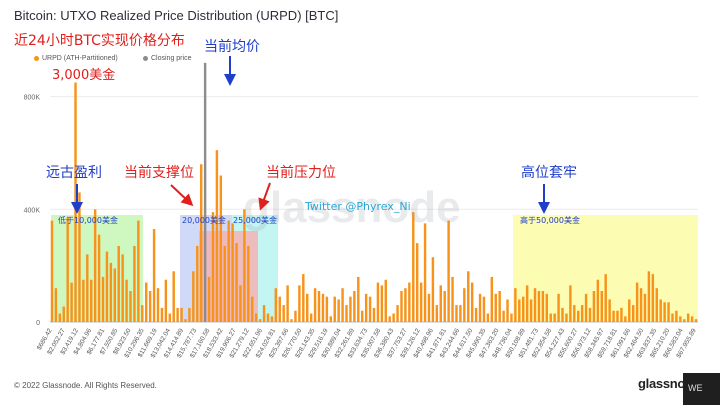 This screenshot has height=405, width=720. Describe the element at coordinates (167, 58) in the screenshot. I see `legend-closing-price: Closing price` at that location.